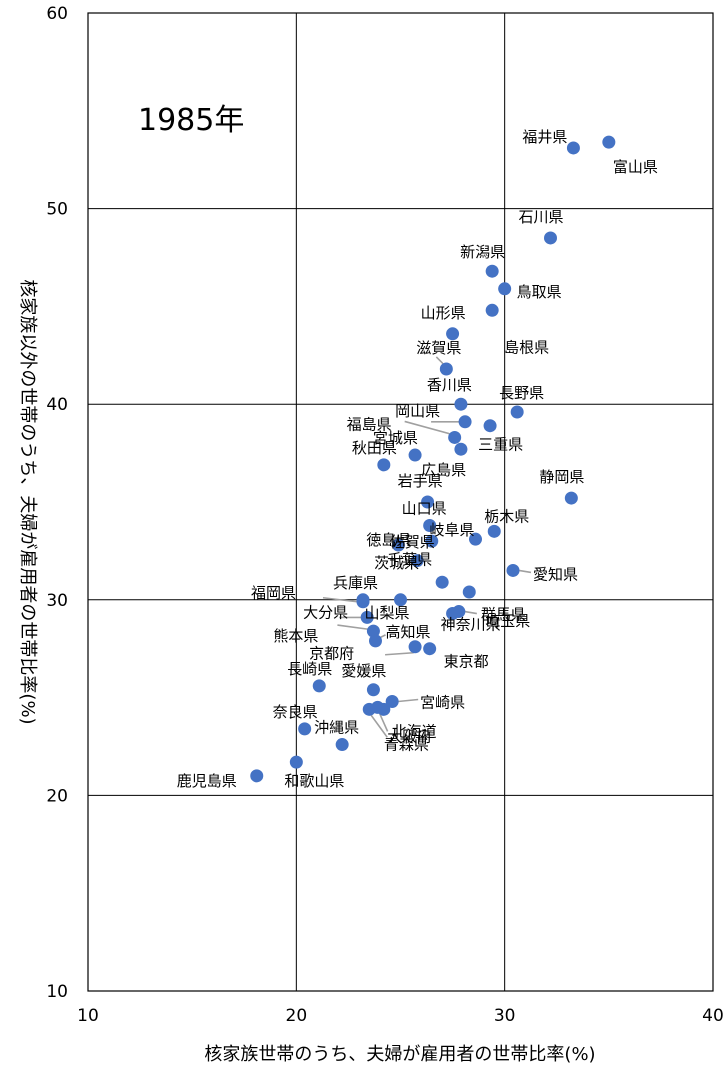 Image resolution: width=725 pixels, height=1069 pixels. I want to click on point-label: 北海道, so click(414, 731).